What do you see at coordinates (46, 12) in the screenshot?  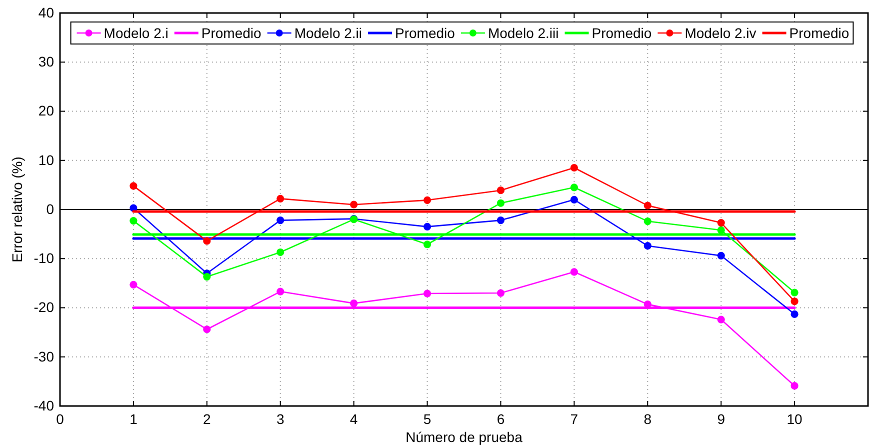 I see `y-tick-label: 40` at bounding box center [46, 12].